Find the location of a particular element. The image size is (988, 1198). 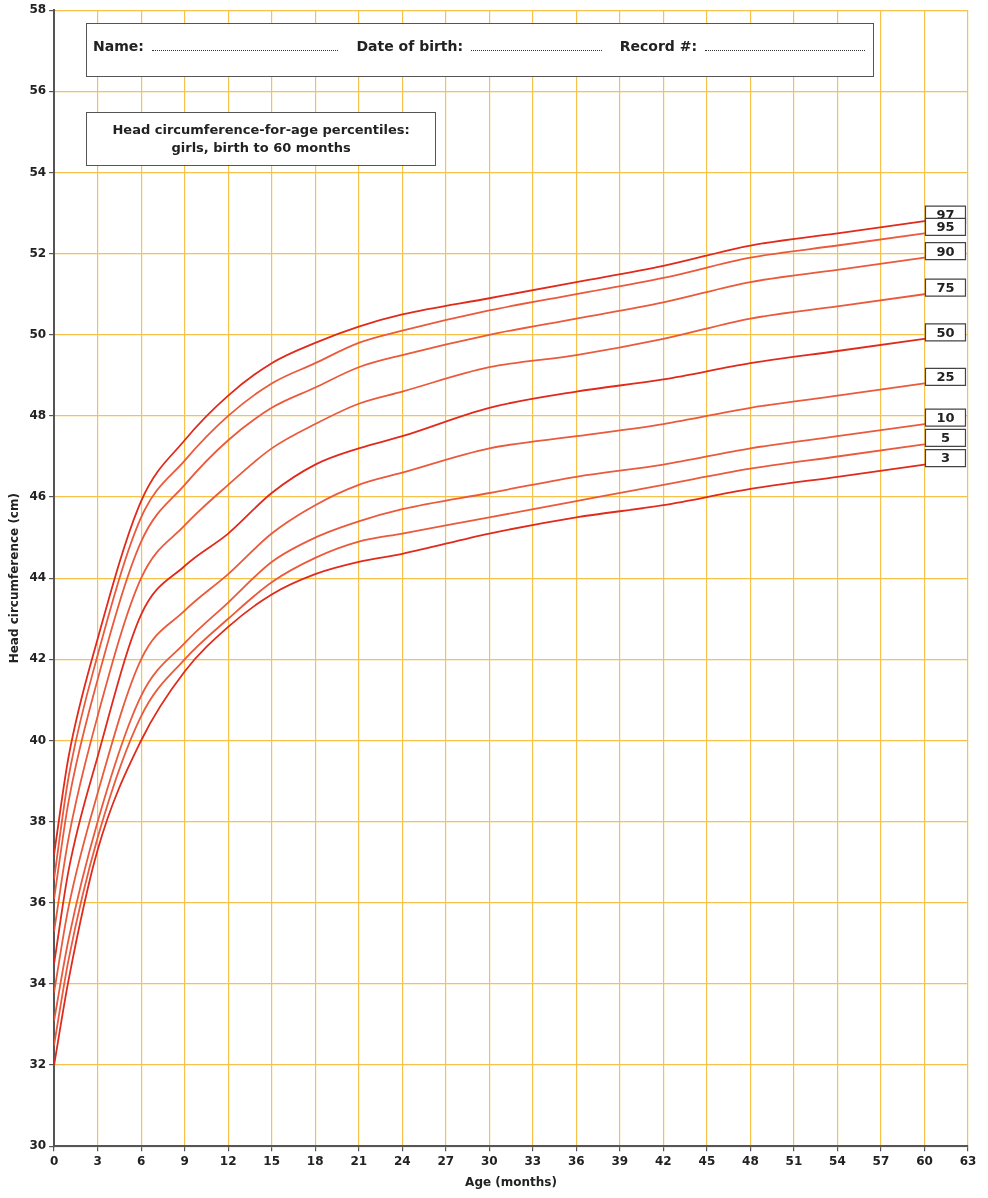

x-tick-label: 18 is located at coordinates (315, 1160).